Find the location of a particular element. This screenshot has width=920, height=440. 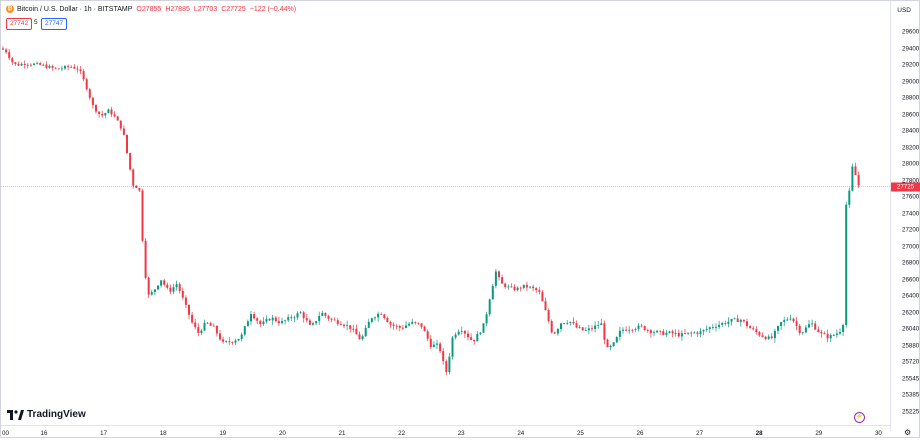

price-tick-label: 26040 is located at coordinates (911, 329).